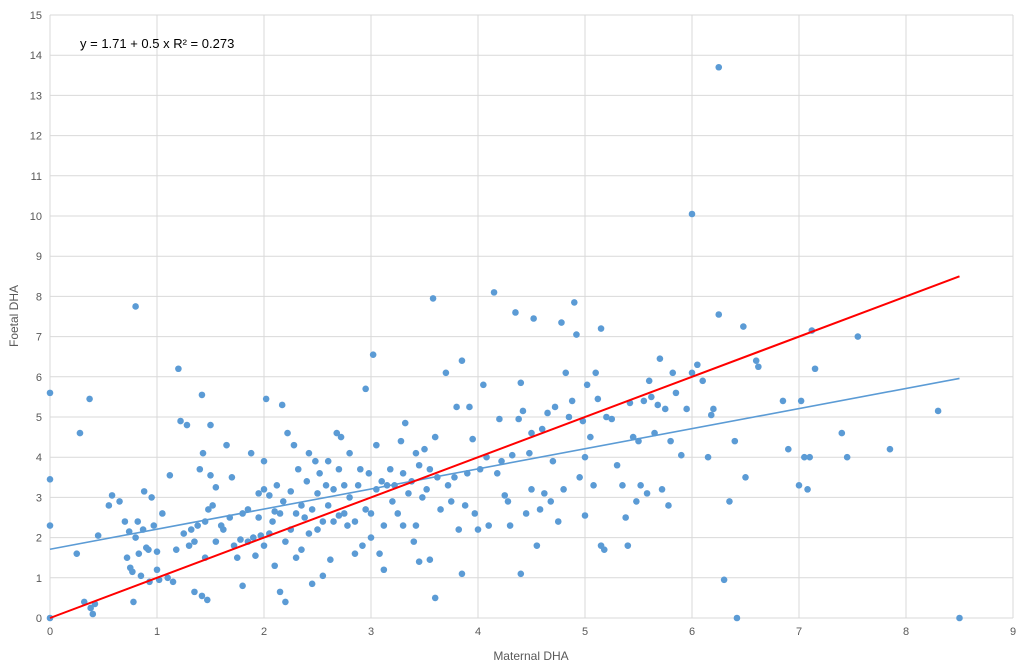 The image size is (1024, 669). What do you see at coordinates (50, 632) in the screenshot?
I see `x-tick-label: 0` at bounding box center [50, 632].